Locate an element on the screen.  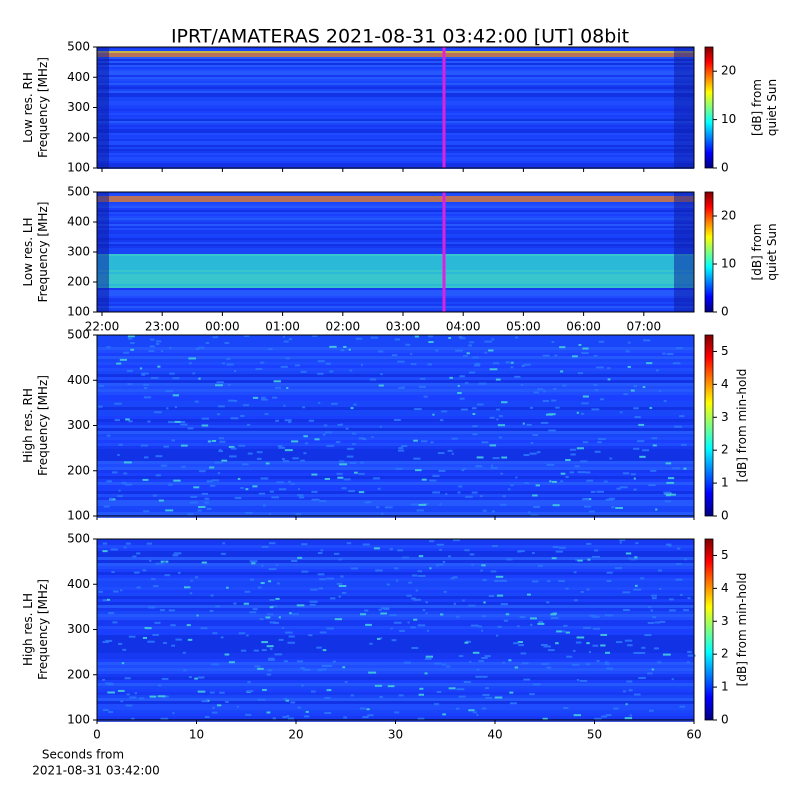
y-tick-label: 400 is located at coordinates (78, 380).